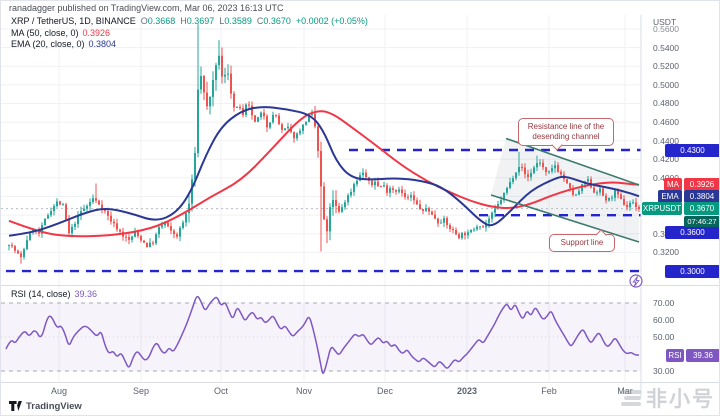 Image resolution: width=720 pixels, height=416 pixels. I want to click on rsi-legend-label: RSI (14, close), so click(41, 294).